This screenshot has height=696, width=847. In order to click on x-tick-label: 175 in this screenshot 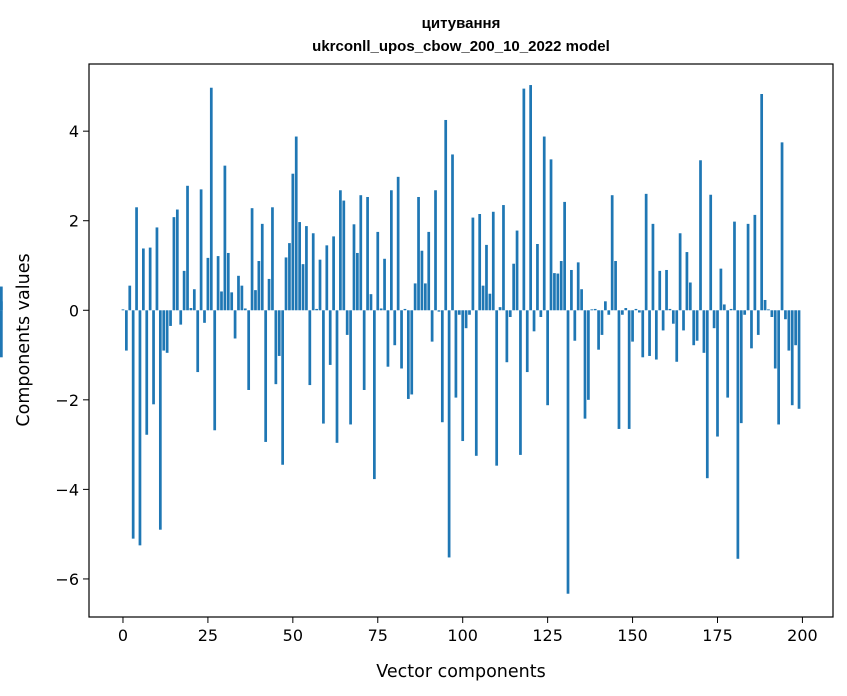, I will do `click(717, 635)`.